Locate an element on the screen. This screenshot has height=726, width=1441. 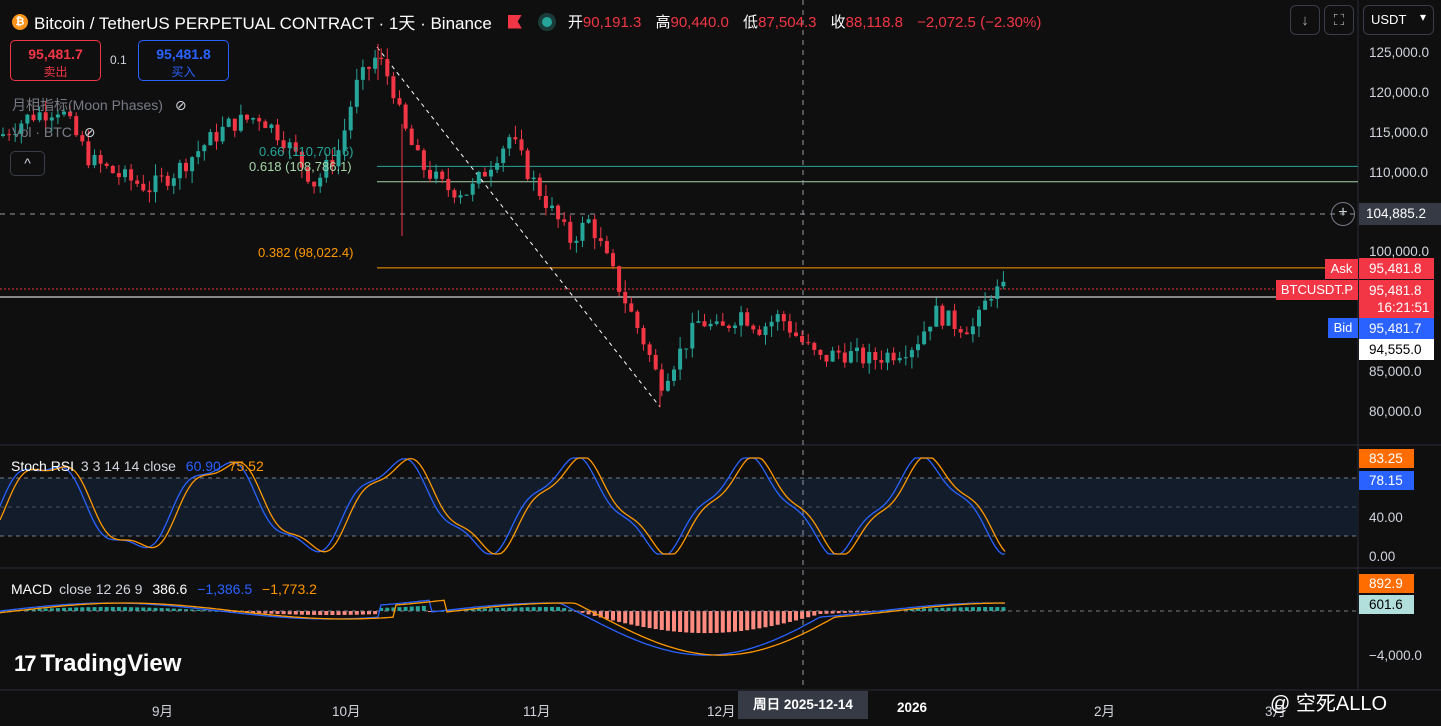
chevron-down-icon: ▾ is located at coordinates (1422, 17).